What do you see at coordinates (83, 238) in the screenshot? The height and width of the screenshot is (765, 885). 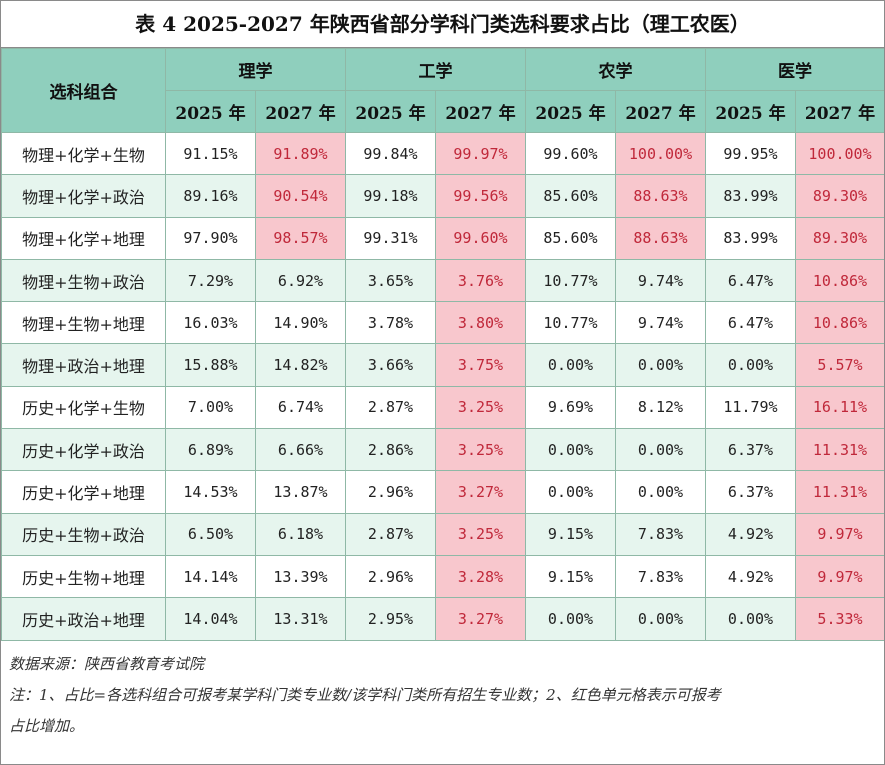 I see `combo-cell: 物理+化学+地理` at bounding box center [83, 238].